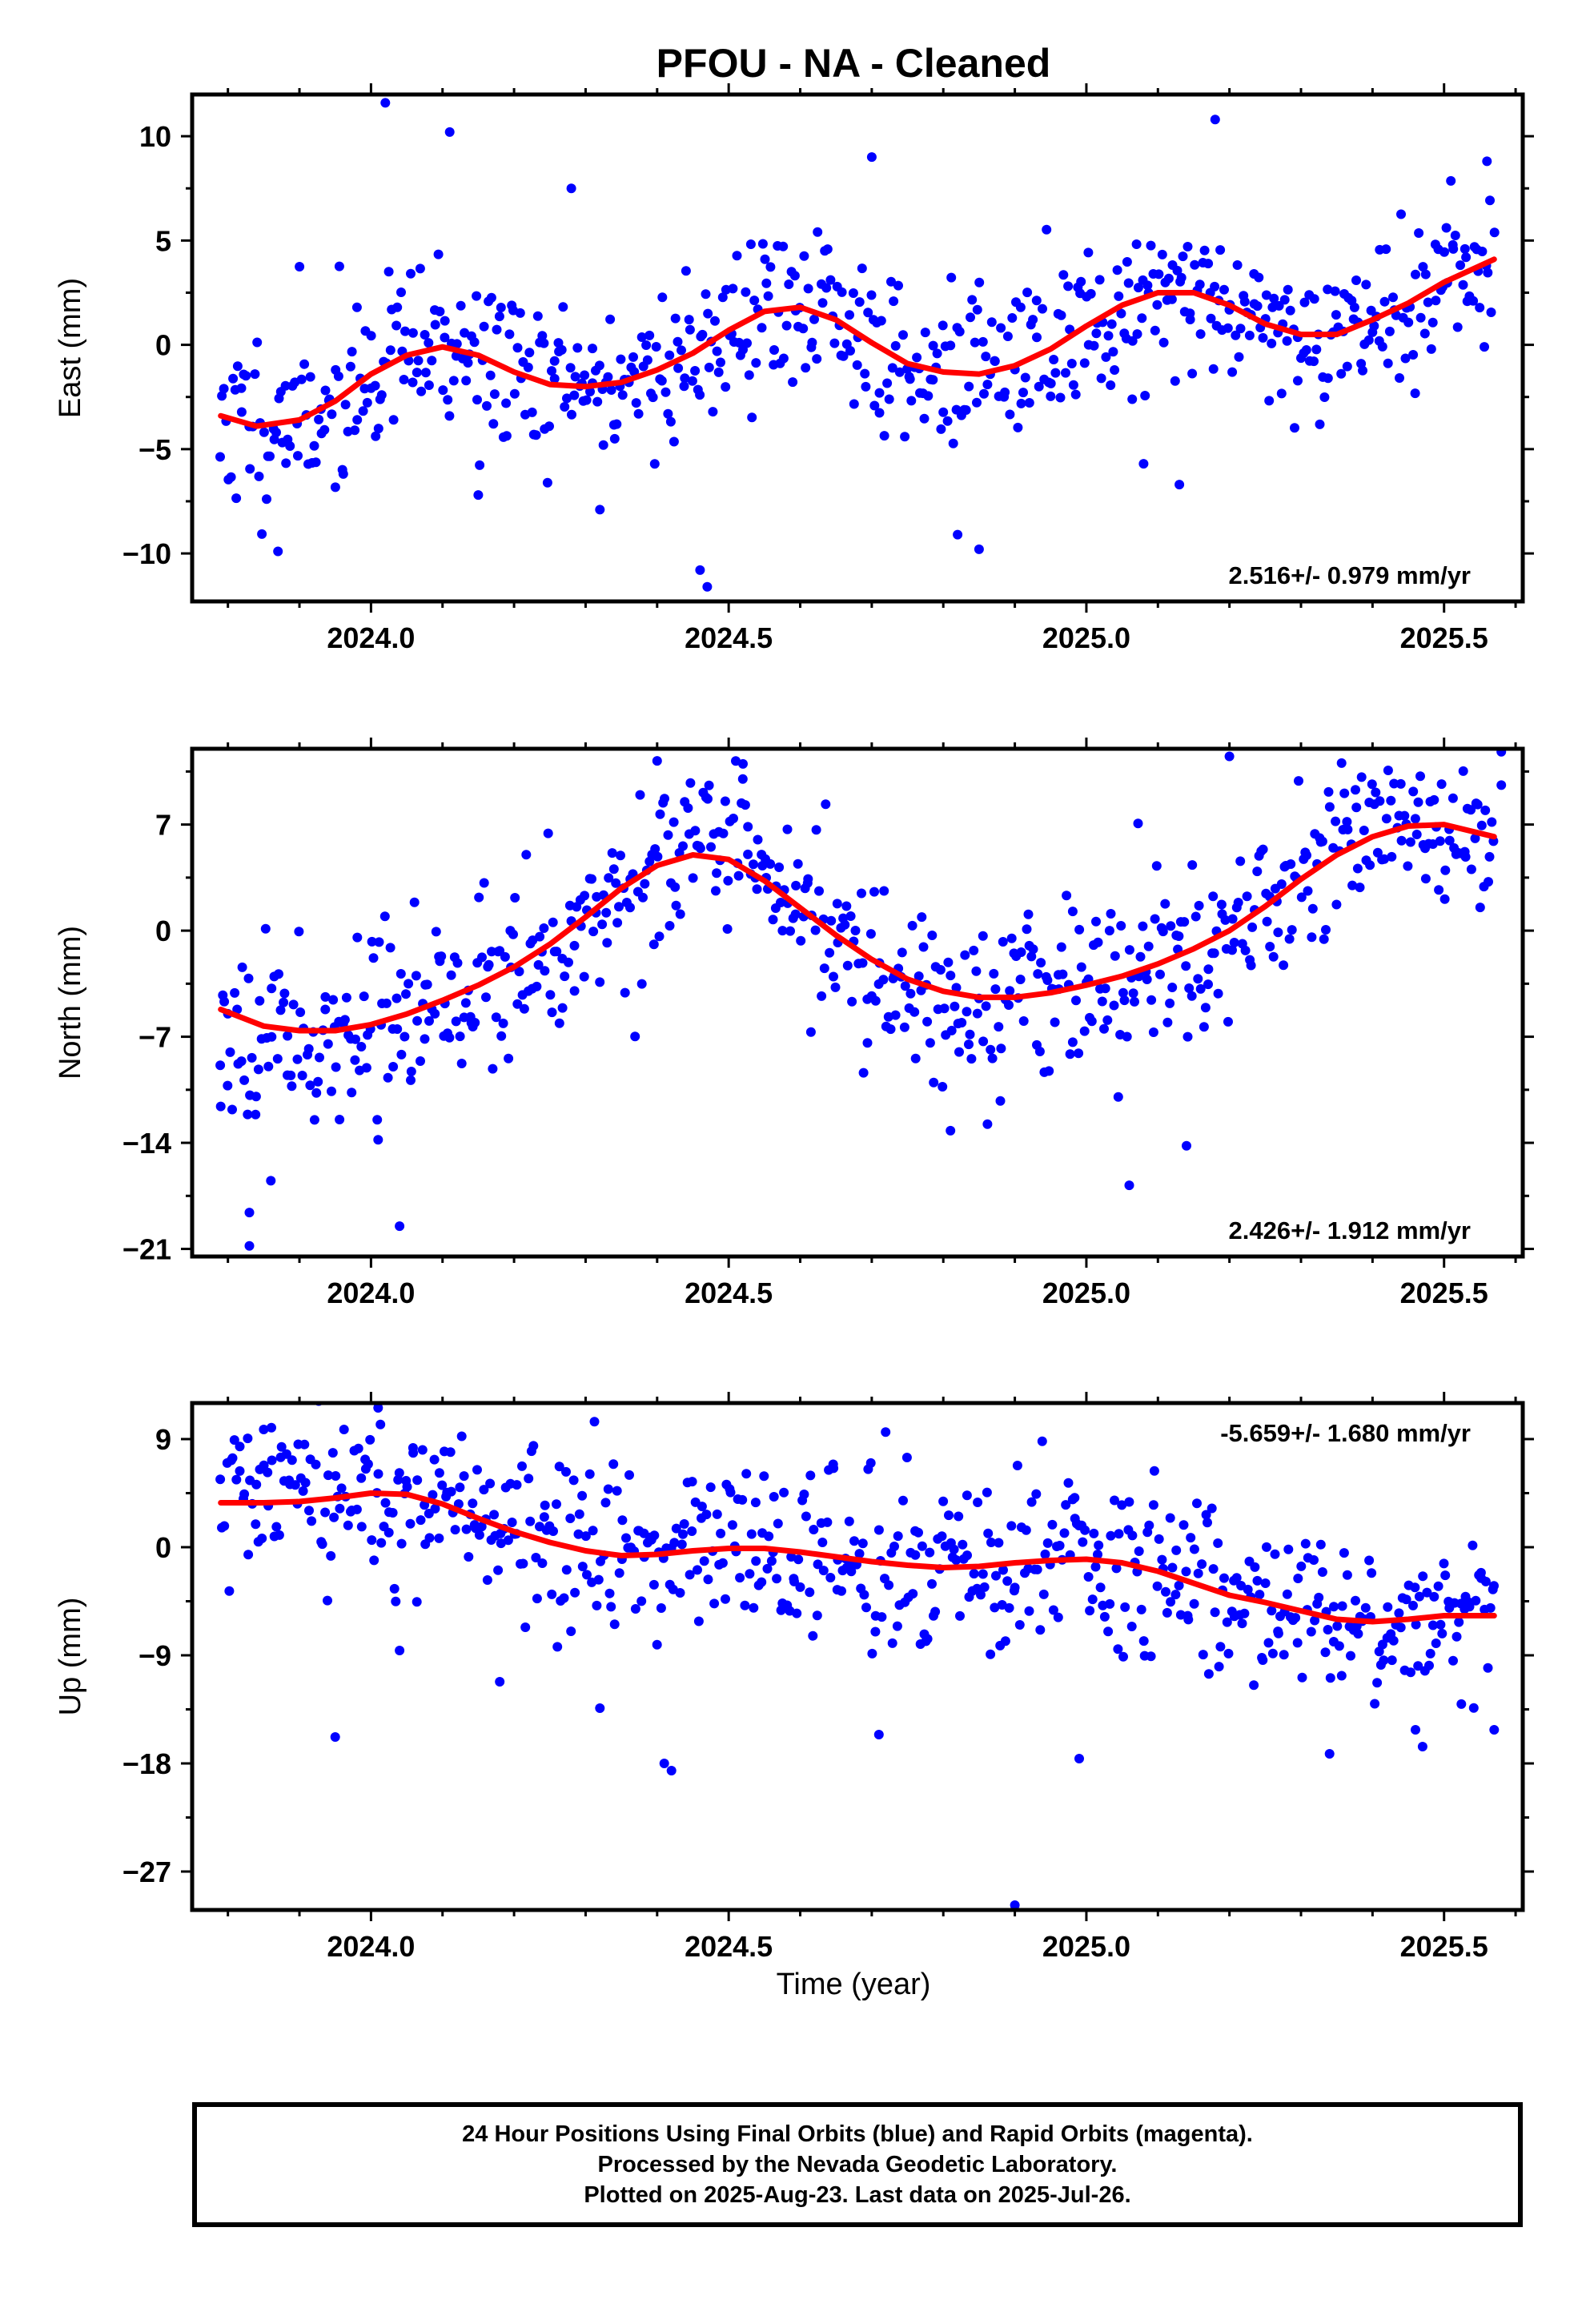 This screenshot has height=2324, width=1582. Describe the element at coordinates (1350, 1230) in the screenshot. I see `velocity-rate-label: 2.426+/- 1.912 mm/yr` at that location.